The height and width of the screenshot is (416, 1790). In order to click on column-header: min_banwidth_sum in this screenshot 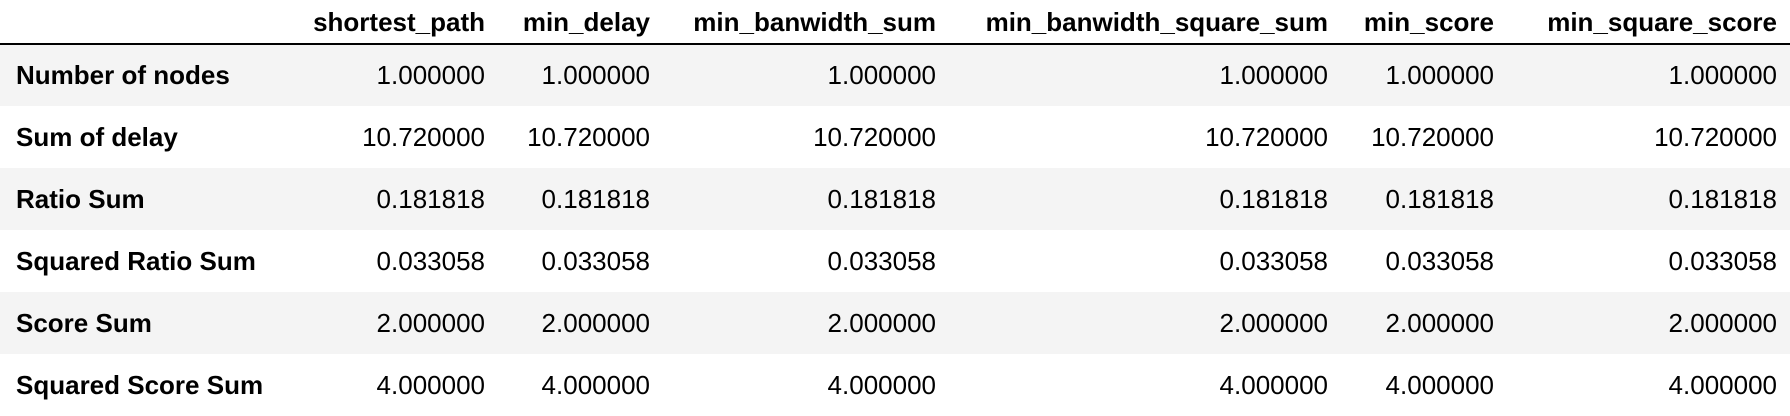, I will do `click(806, 22)`.